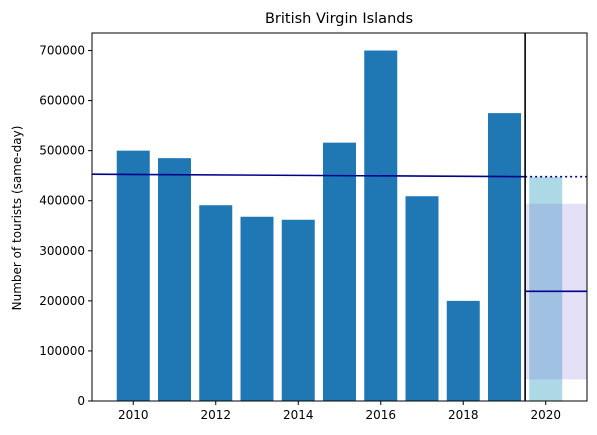 This screenshot has height=435, width=597. What do you see at coordinates (133, 415) in the screenshot?
I see `x-tick-label-2010: 2010` at bounding box center [133, 415].